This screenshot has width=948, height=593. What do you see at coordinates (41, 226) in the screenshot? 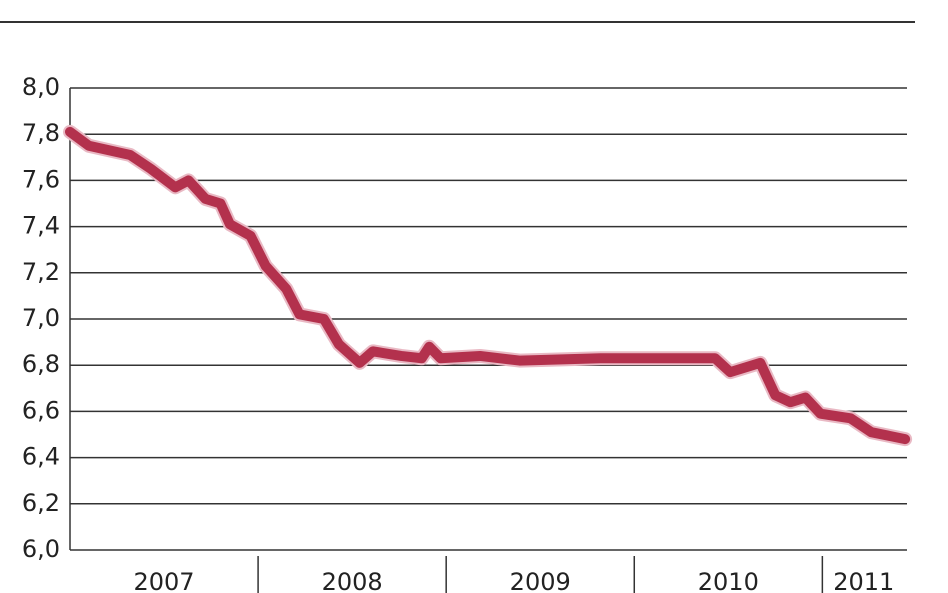
I see `y-tick-label: 7,4` at bounding box center [41, 226].